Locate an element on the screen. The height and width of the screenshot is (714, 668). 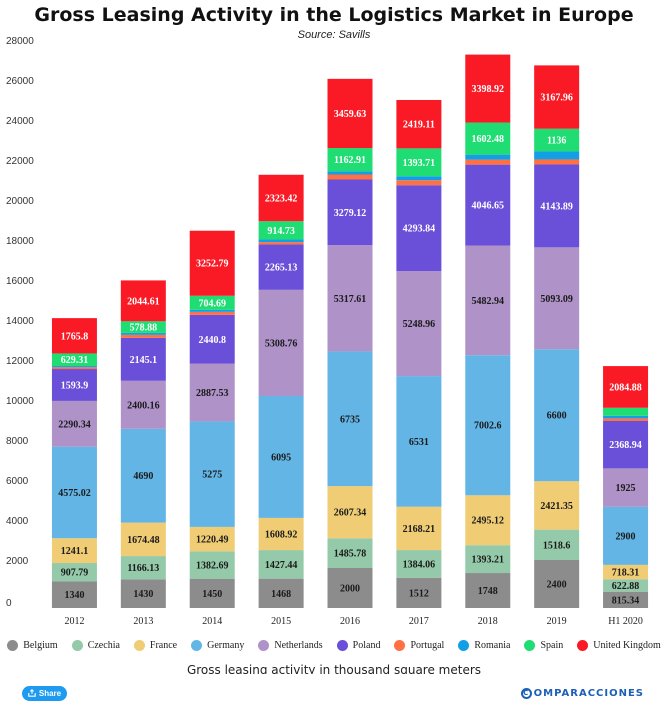
brand-logo: C OMPARACCIONES is located at coordinates (582, 693).